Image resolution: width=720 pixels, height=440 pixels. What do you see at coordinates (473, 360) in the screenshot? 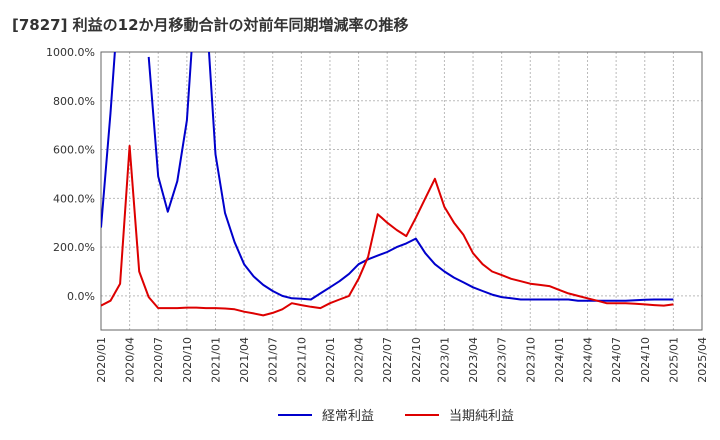
I see `x-tick-label: 2023/04` at bounding box center [473, 360].